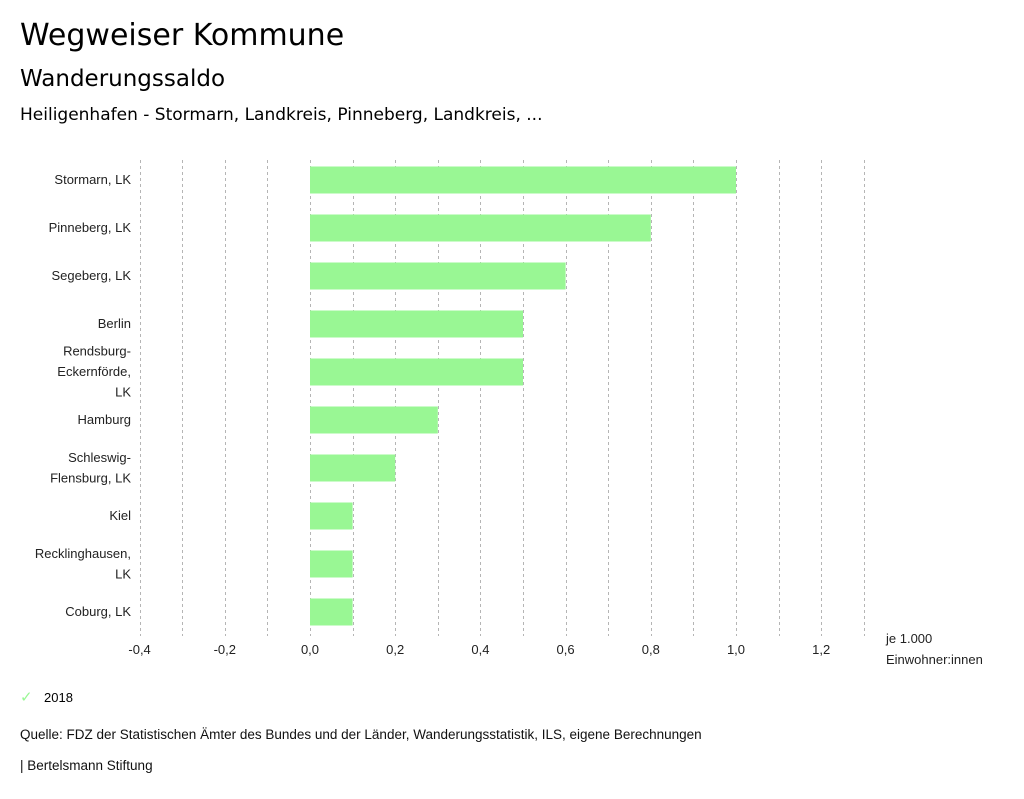 The height and width of the screenshot is (799, 1024). I want to click on check-icon: ✓, so click(26, 697).